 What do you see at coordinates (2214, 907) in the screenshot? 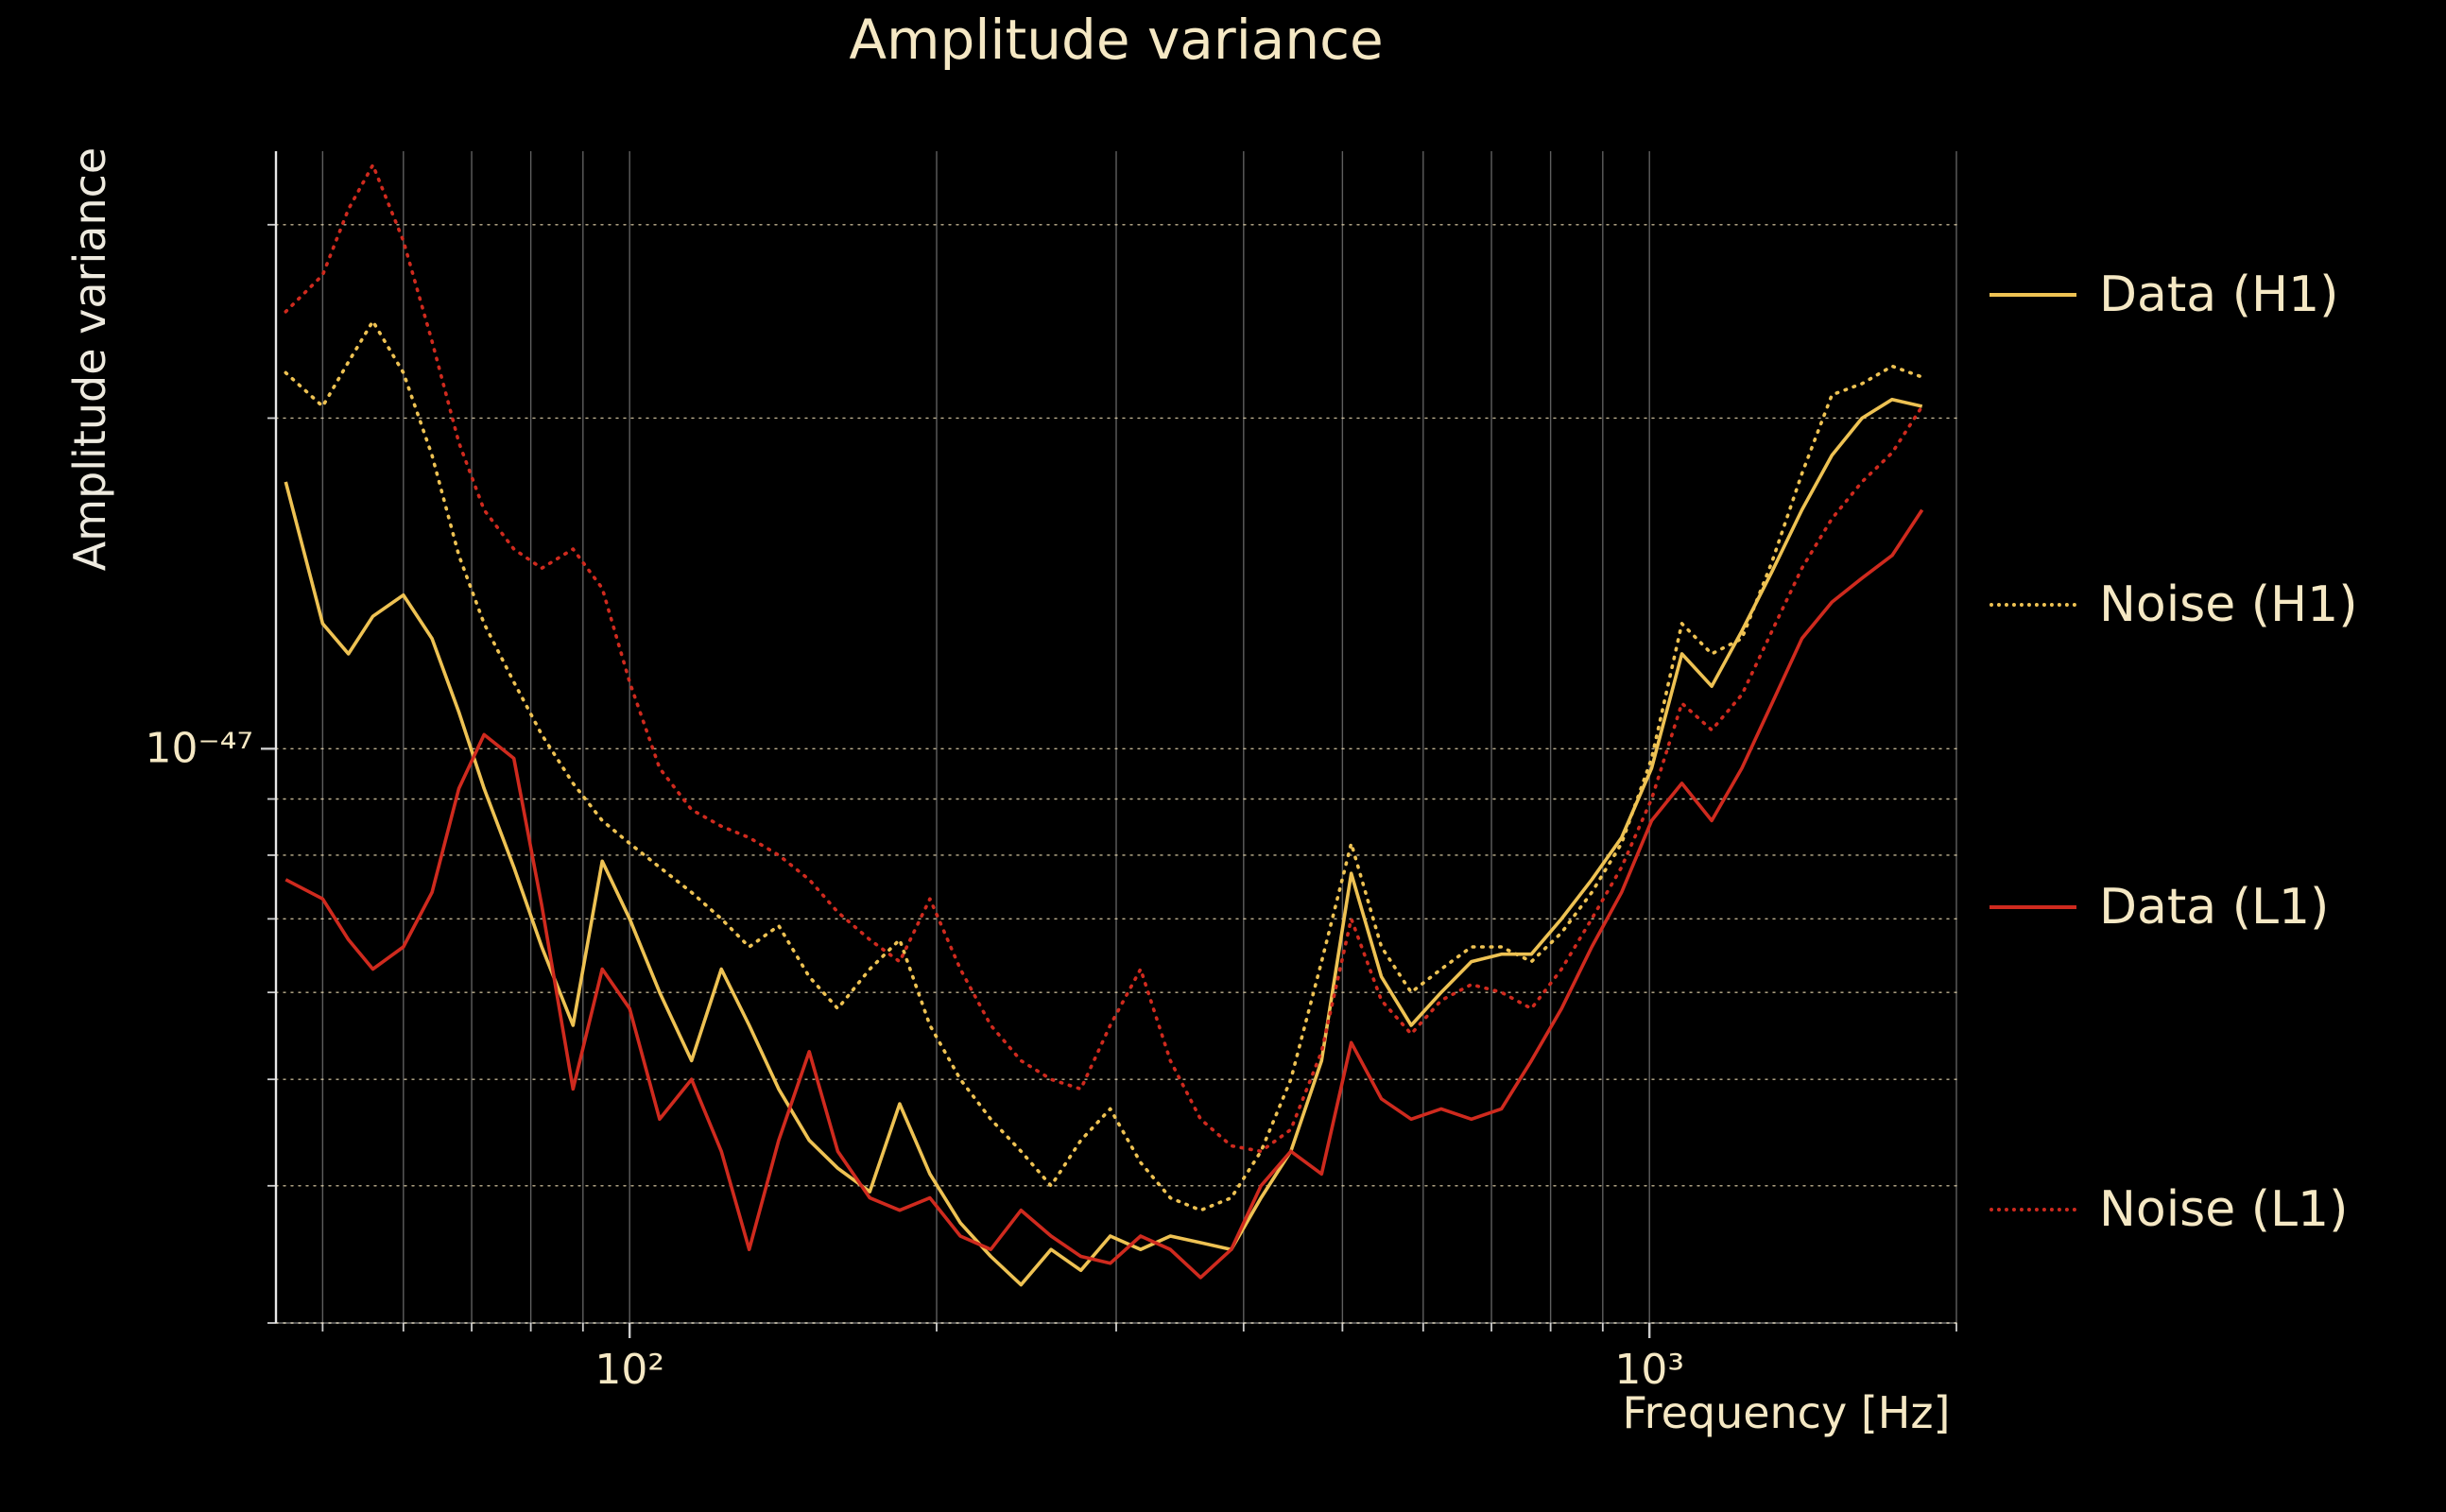
I see `legend-label: Data (L1)` at bounding box center [2214, 907].